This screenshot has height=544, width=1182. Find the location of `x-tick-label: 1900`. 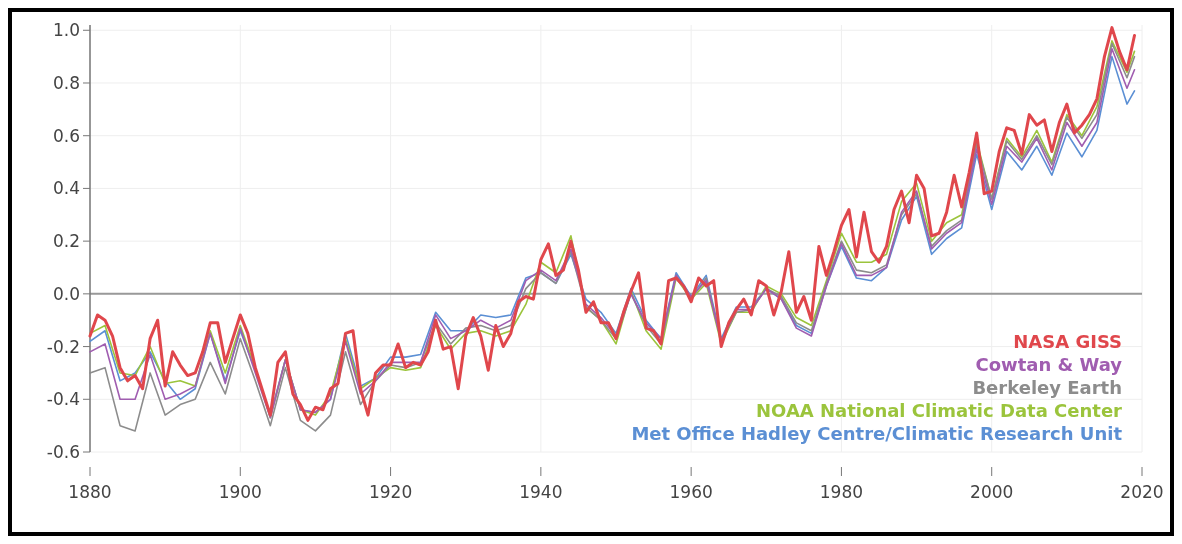

x-tick-label: 1900 is located at coordinates (240, 492).